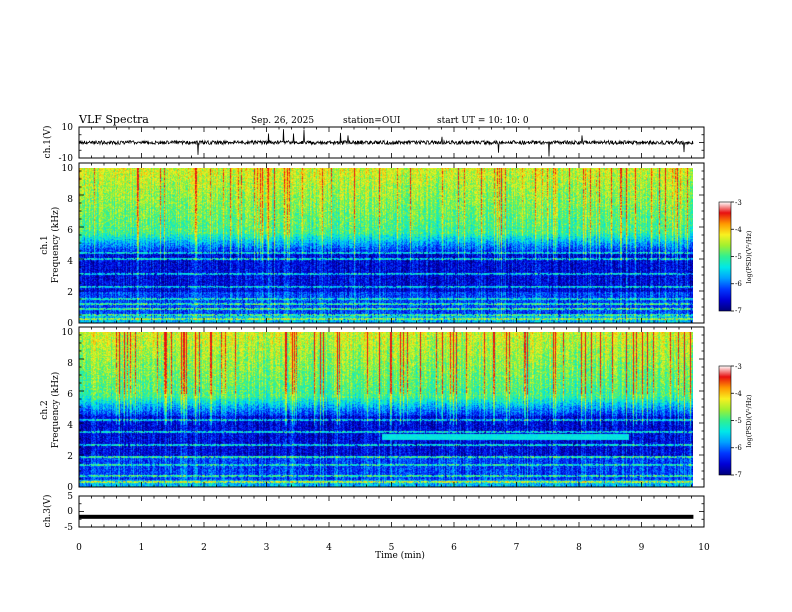 The width and height of the screenshot is (792, 612). Describe the element at coordinates (725, 256) in the screenshot. I see `ch1-colorbar-gradient` at that location.